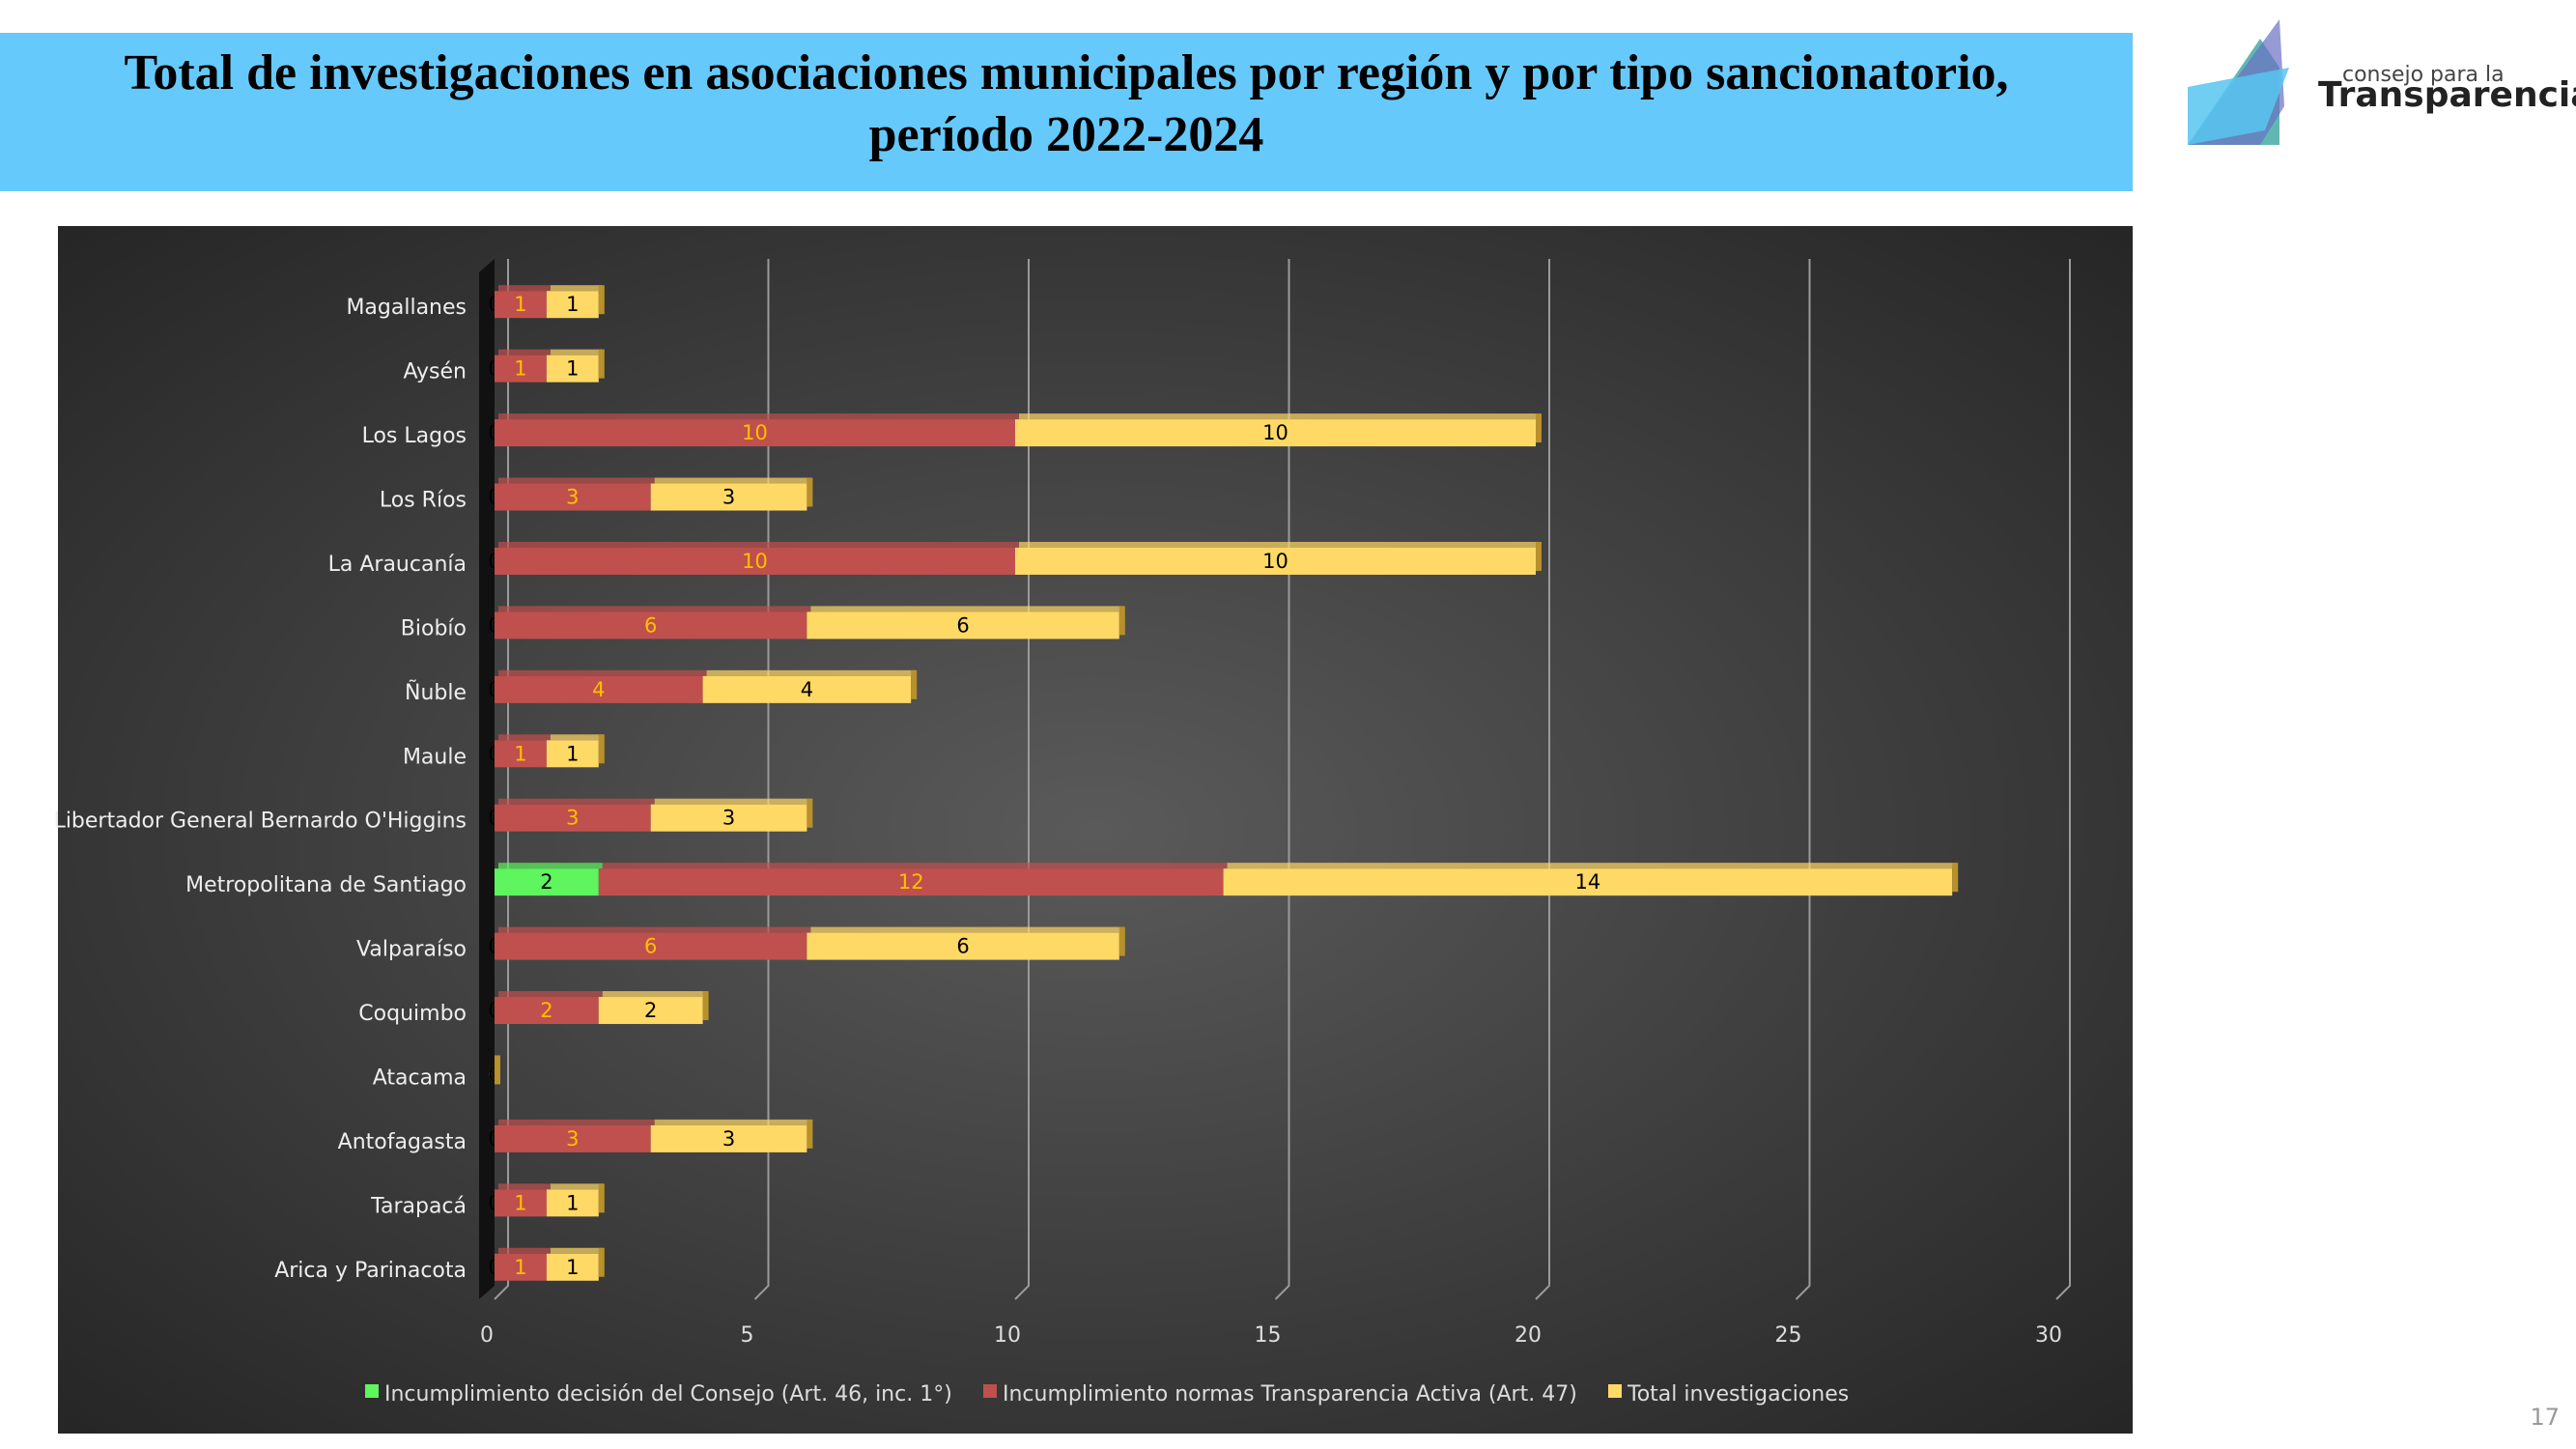 The width and height of the screenshot is (2576, 1449). What do you see at coordinates (487, 1335) in the screenshot?
I see `x-tick-label: 0` at bounding box center [487, 1335].